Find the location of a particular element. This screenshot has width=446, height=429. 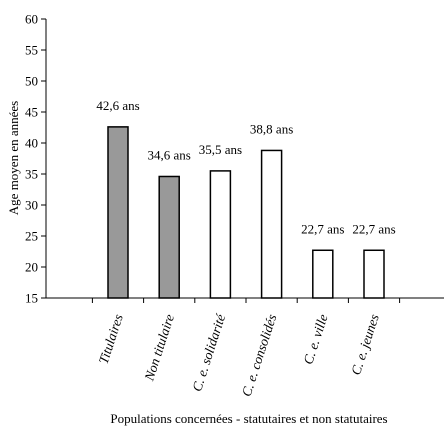

y-tick-label: 15 is located at coordinates (31, 298).